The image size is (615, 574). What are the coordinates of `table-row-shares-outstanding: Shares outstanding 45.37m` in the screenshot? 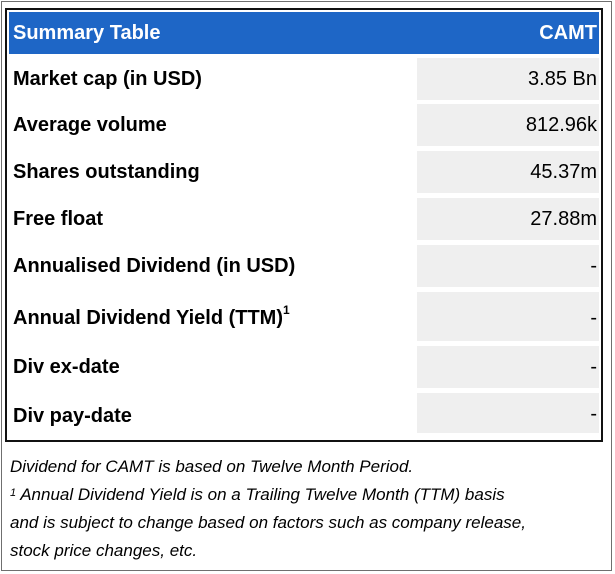 It's located at (304, 171).